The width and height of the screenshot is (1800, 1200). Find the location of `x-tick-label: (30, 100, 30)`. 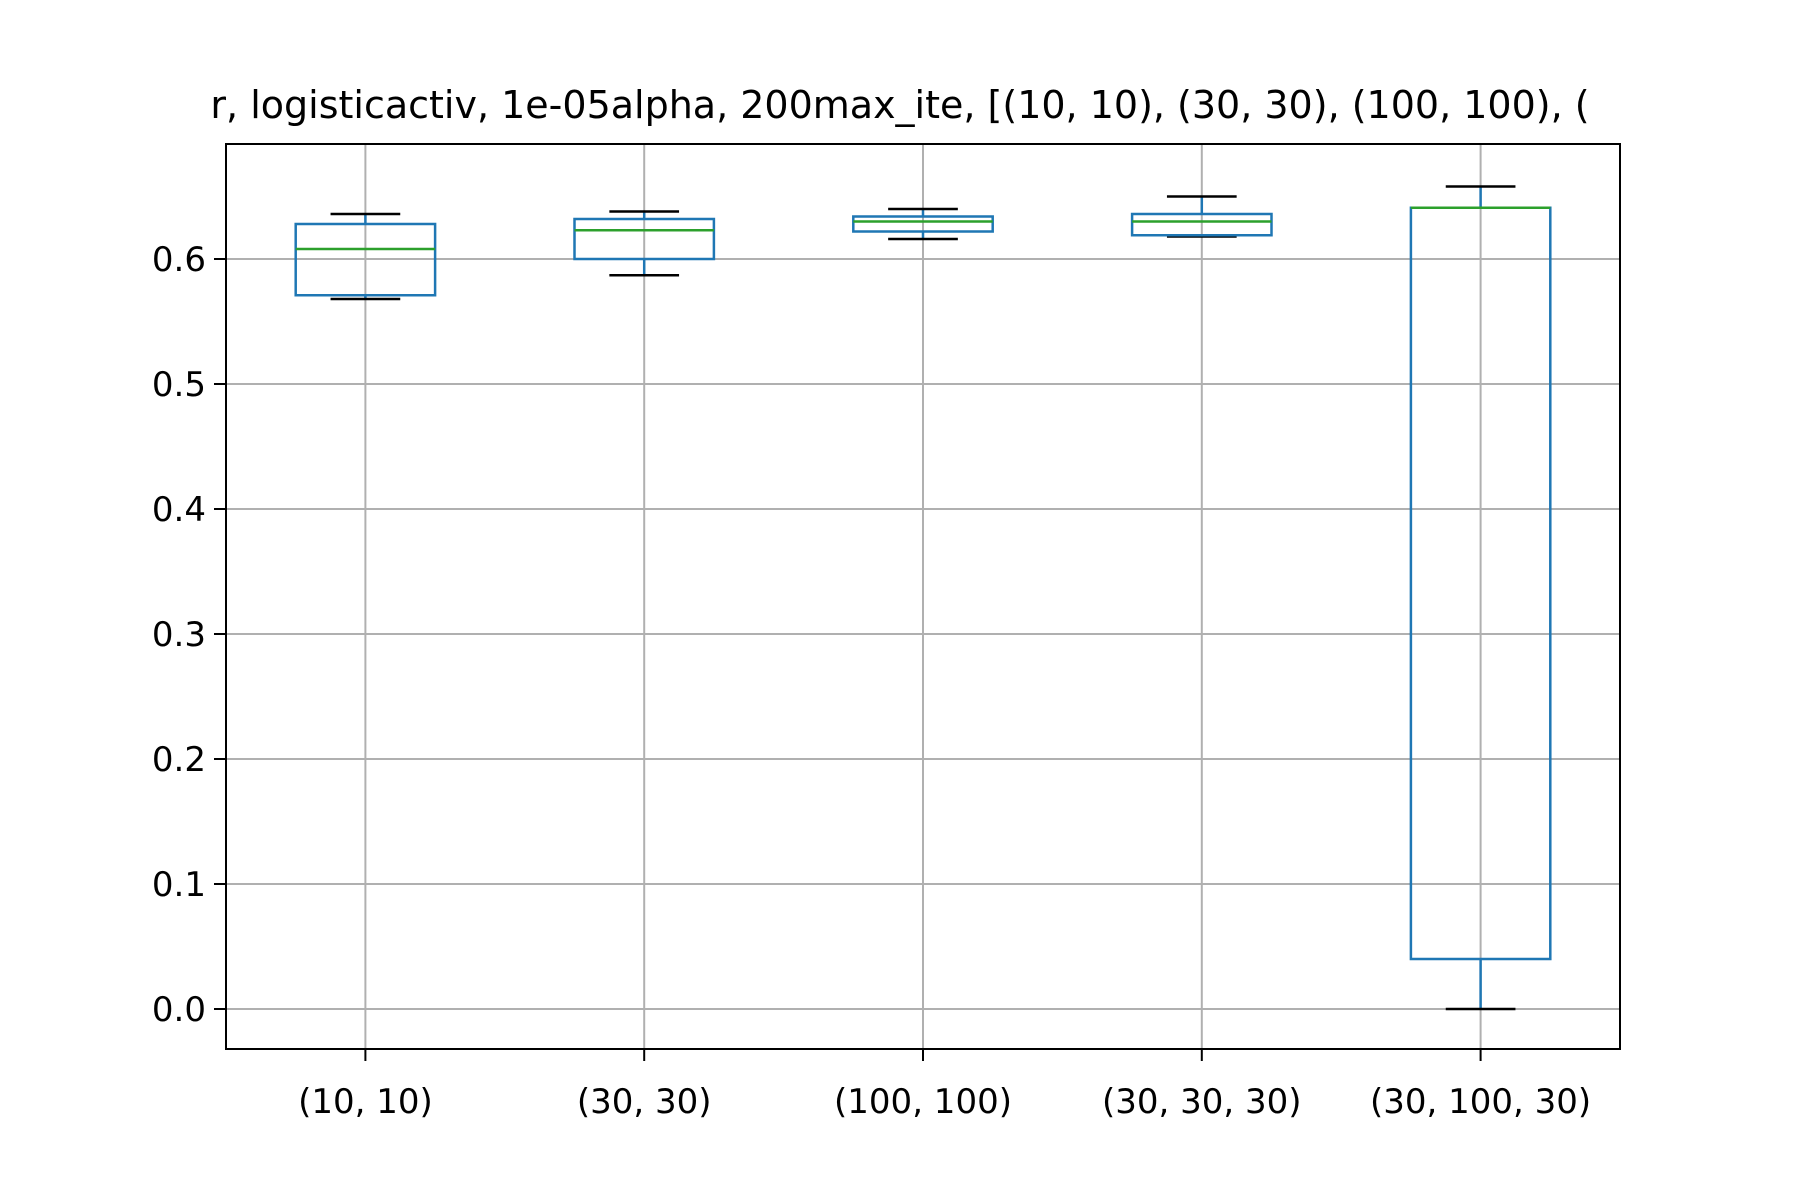

x-tick-label: (30, 100, 30) is located at coordinates (1480, 1102).